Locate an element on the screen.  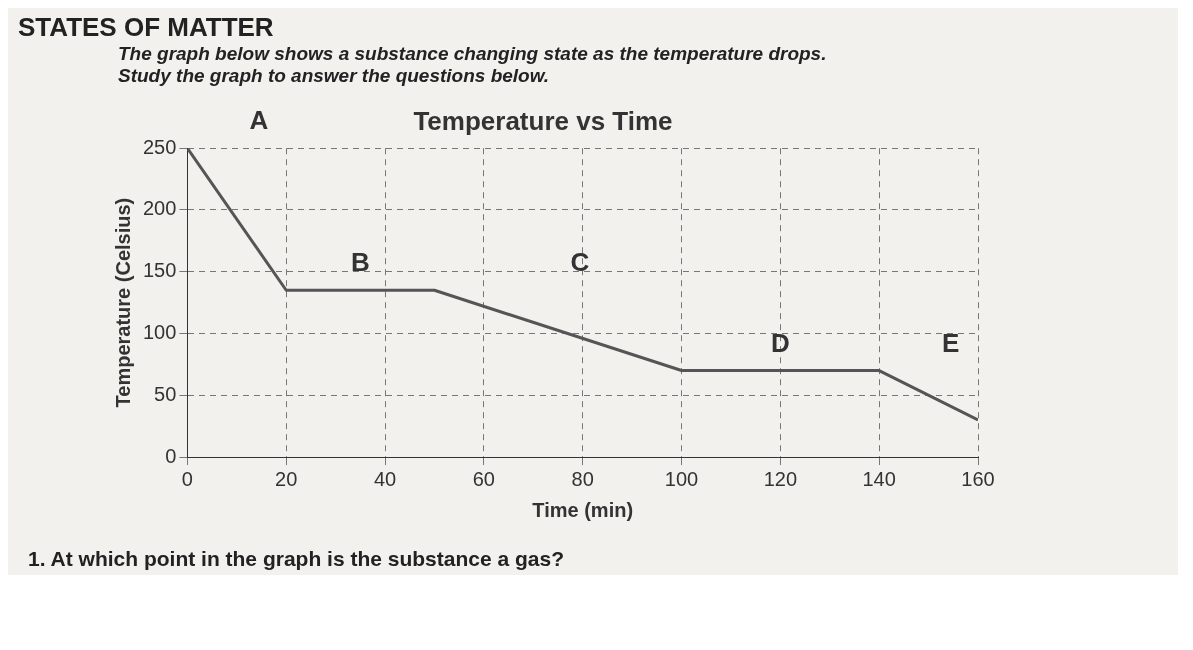
y-tick-label: 150 is located at coordinates (159, 270).